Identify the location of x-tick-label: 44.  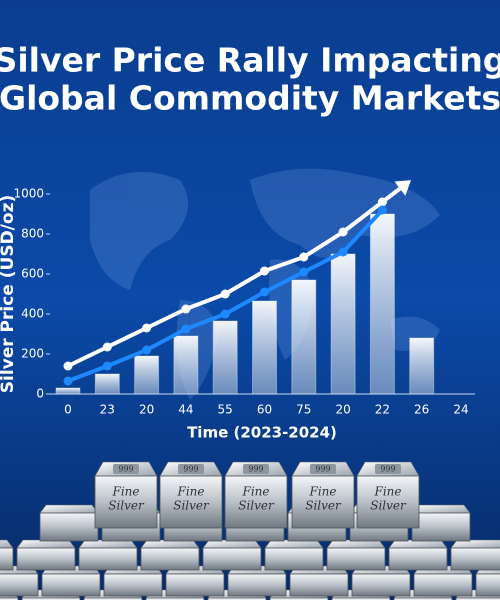
(185, 410).